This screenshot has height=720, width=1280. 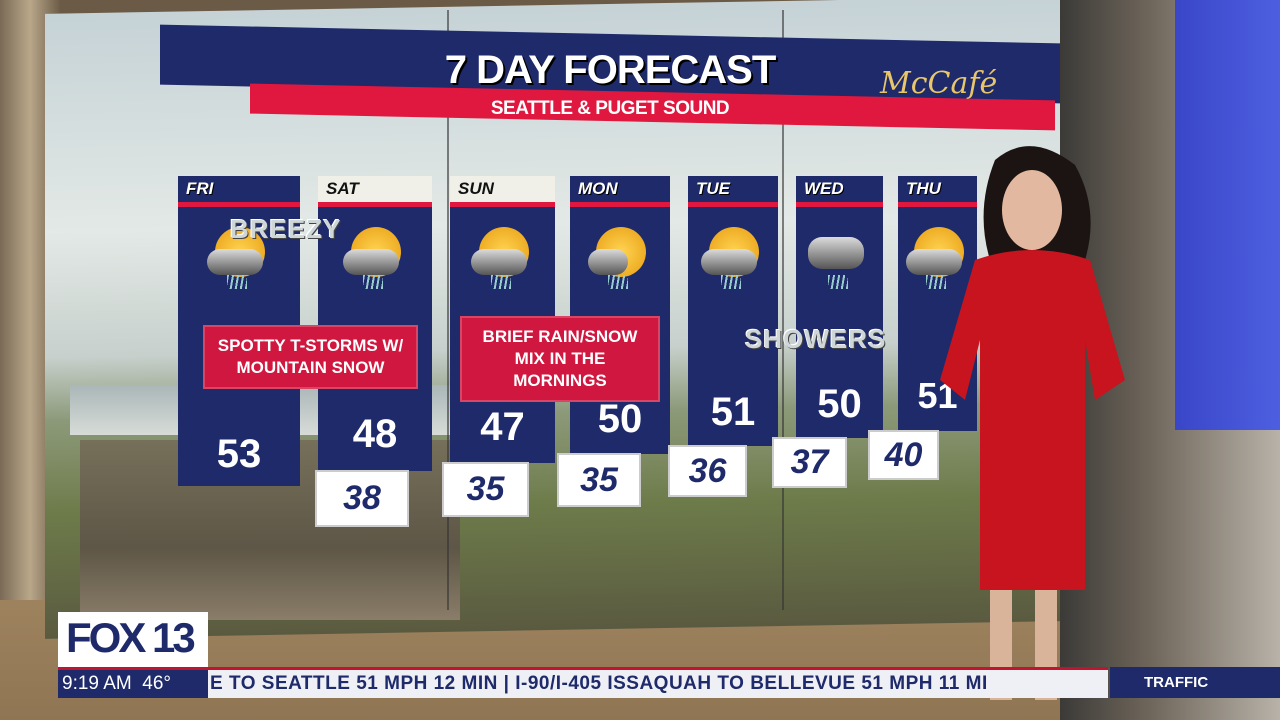 I want to click on day-label: TUE, so click(x=733, y=189).